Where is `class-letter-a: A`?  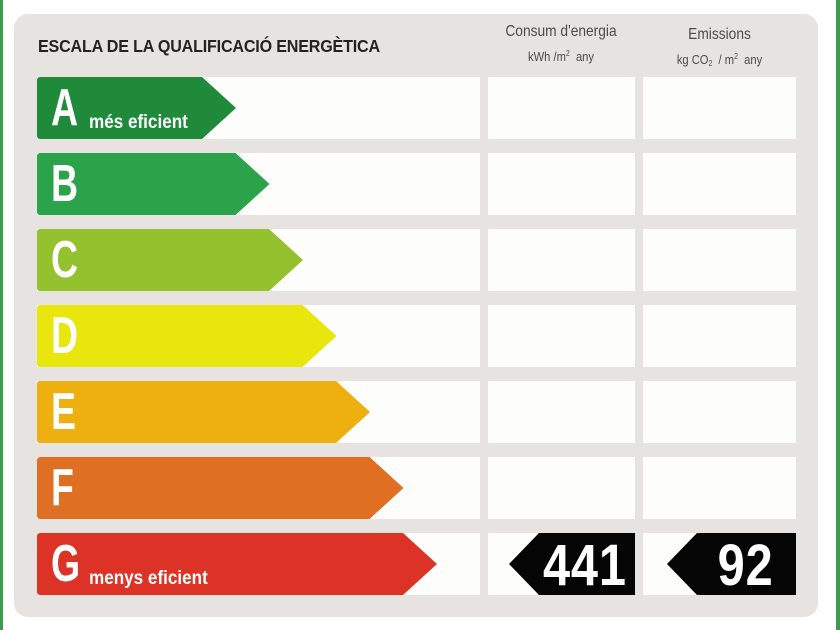 class-letter-a: A is located at coordinates (65, 108).